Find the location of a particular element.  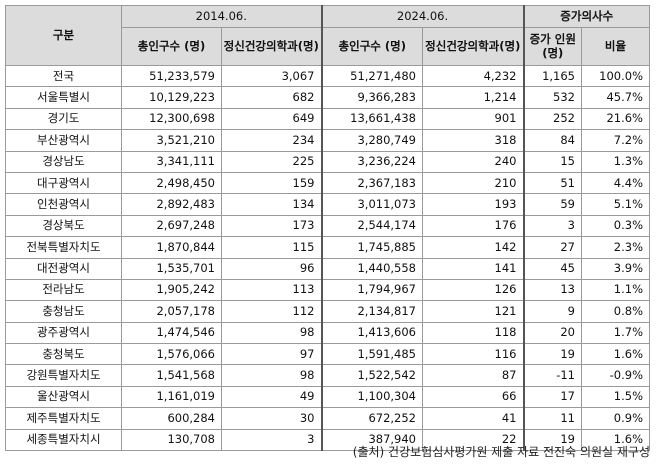

cell-clinics-2024: 121 is located at coordinates (473, 311).